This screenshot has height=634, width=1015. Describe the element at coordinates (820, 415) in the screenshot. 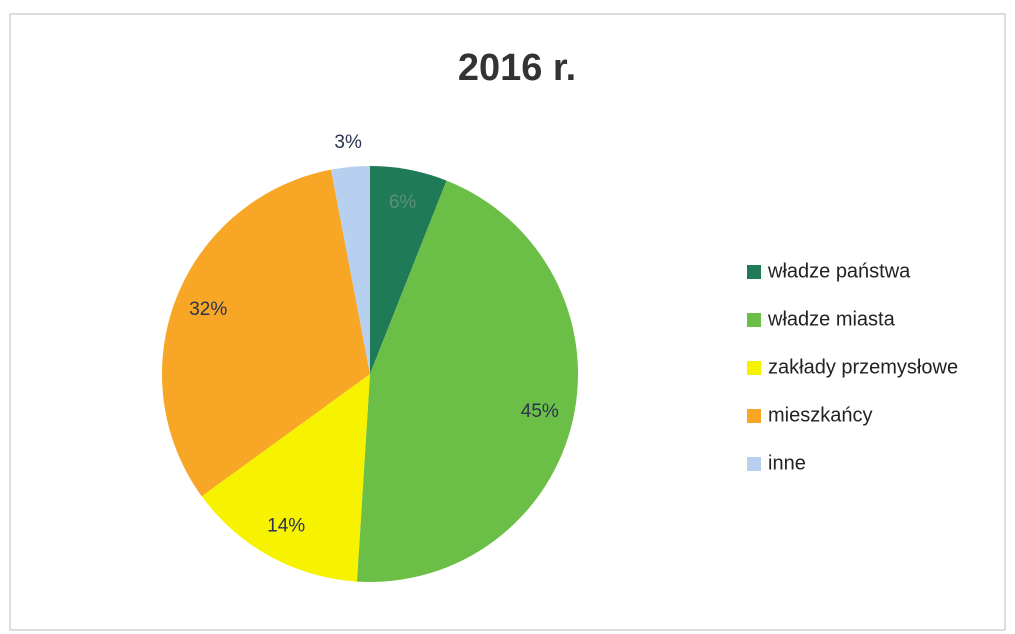

I see `legend-label: mieszkańcy` at that location.